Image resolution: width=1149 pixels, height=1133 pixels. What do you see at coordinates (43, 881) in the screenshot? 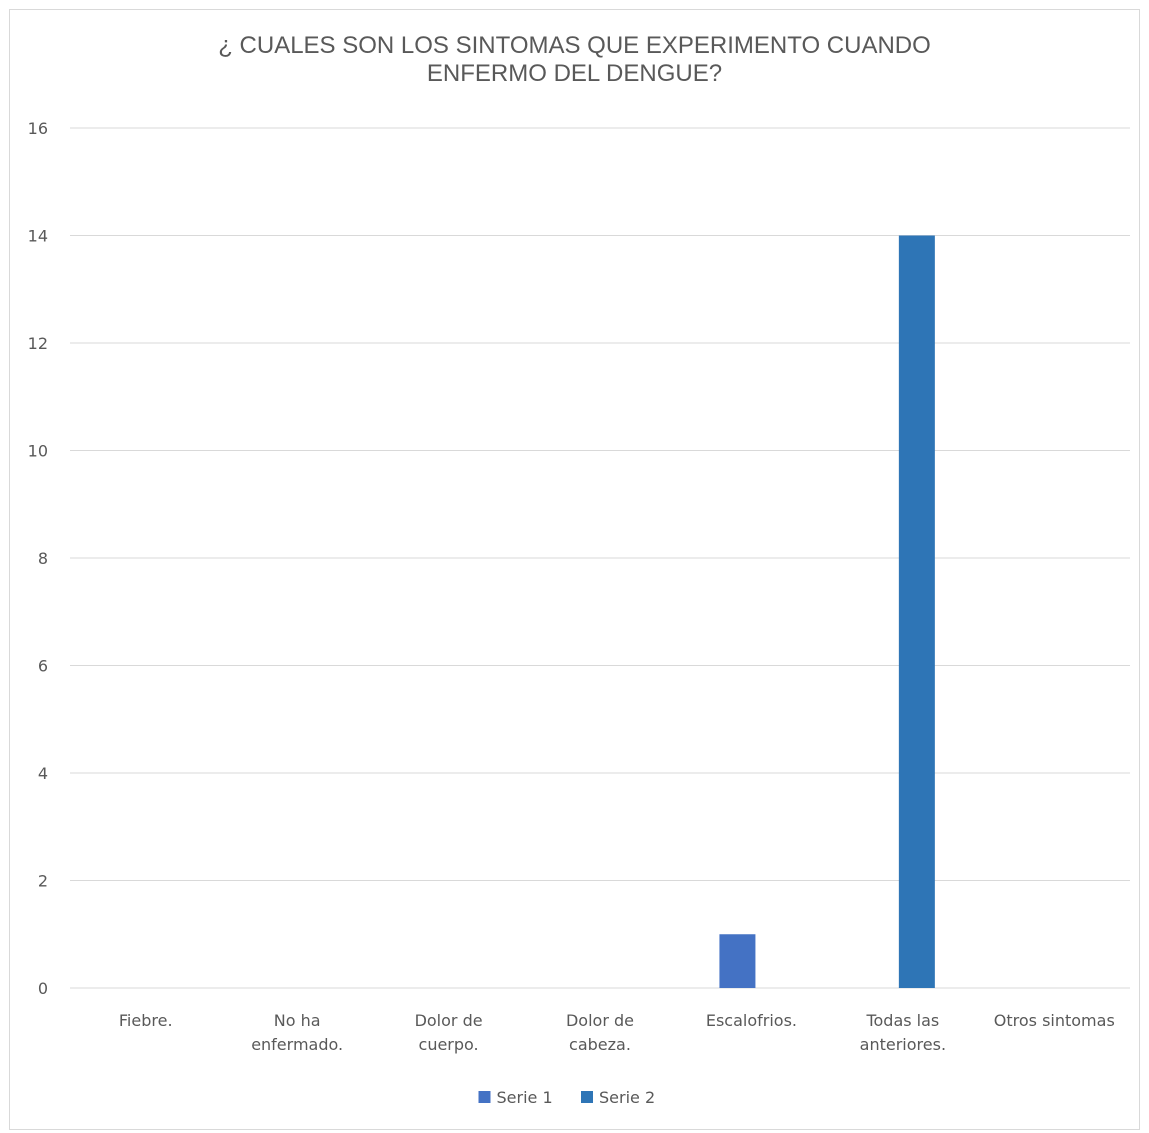
I see `y-tick-label: 2` at bounding box center [43, 881].